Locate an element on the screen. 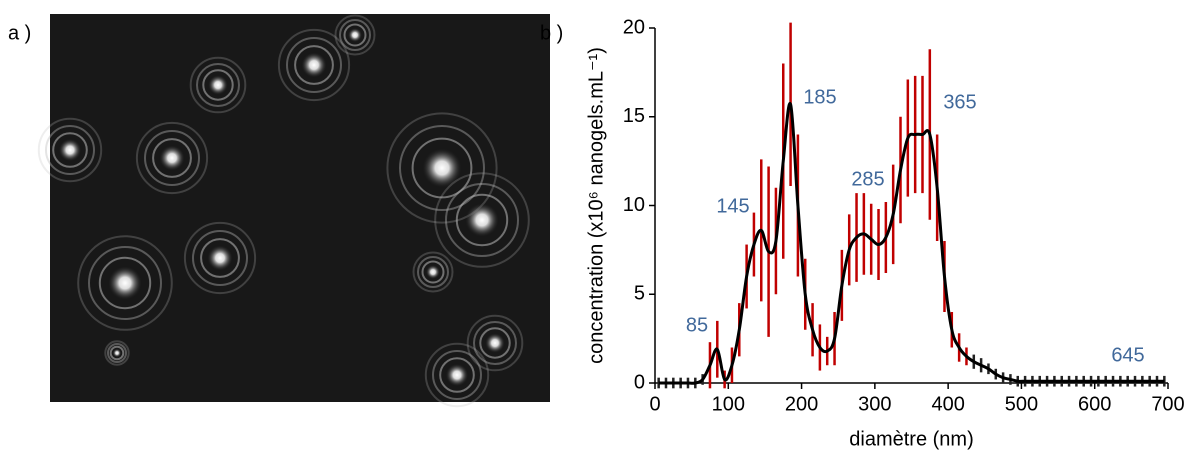 Image resolution: width=1192 pixels, height=461 pixels. peak-label: 185 is located at coordinates (819, 97).